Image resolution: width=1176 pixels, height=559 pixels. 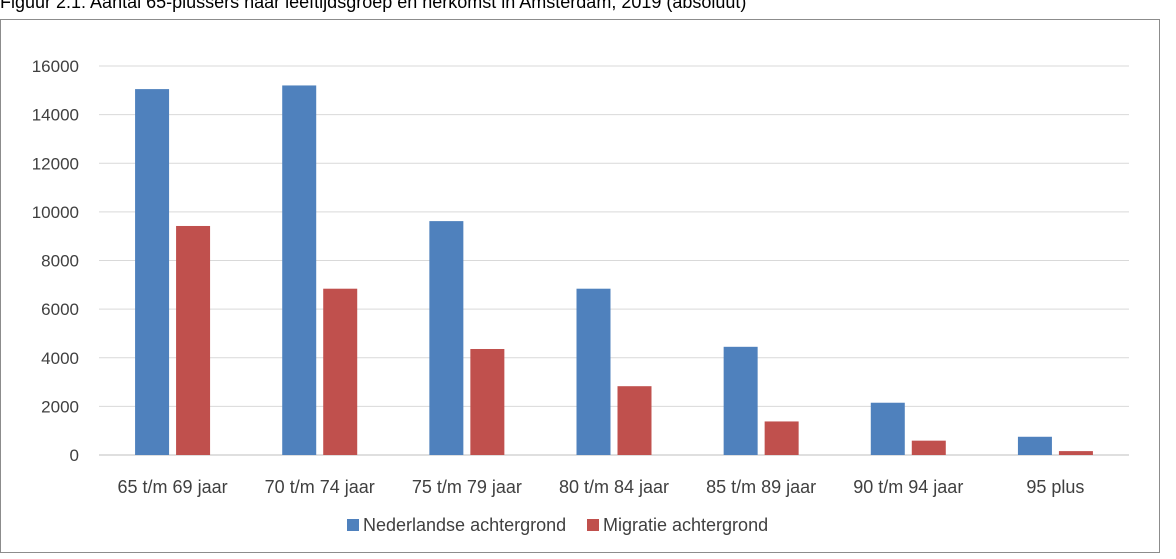 What do you see at coordinates (614, 487) in the screenshot?
I see `x-category-label: 80 t/m 84 jaar` at bounding box center [614, 487].